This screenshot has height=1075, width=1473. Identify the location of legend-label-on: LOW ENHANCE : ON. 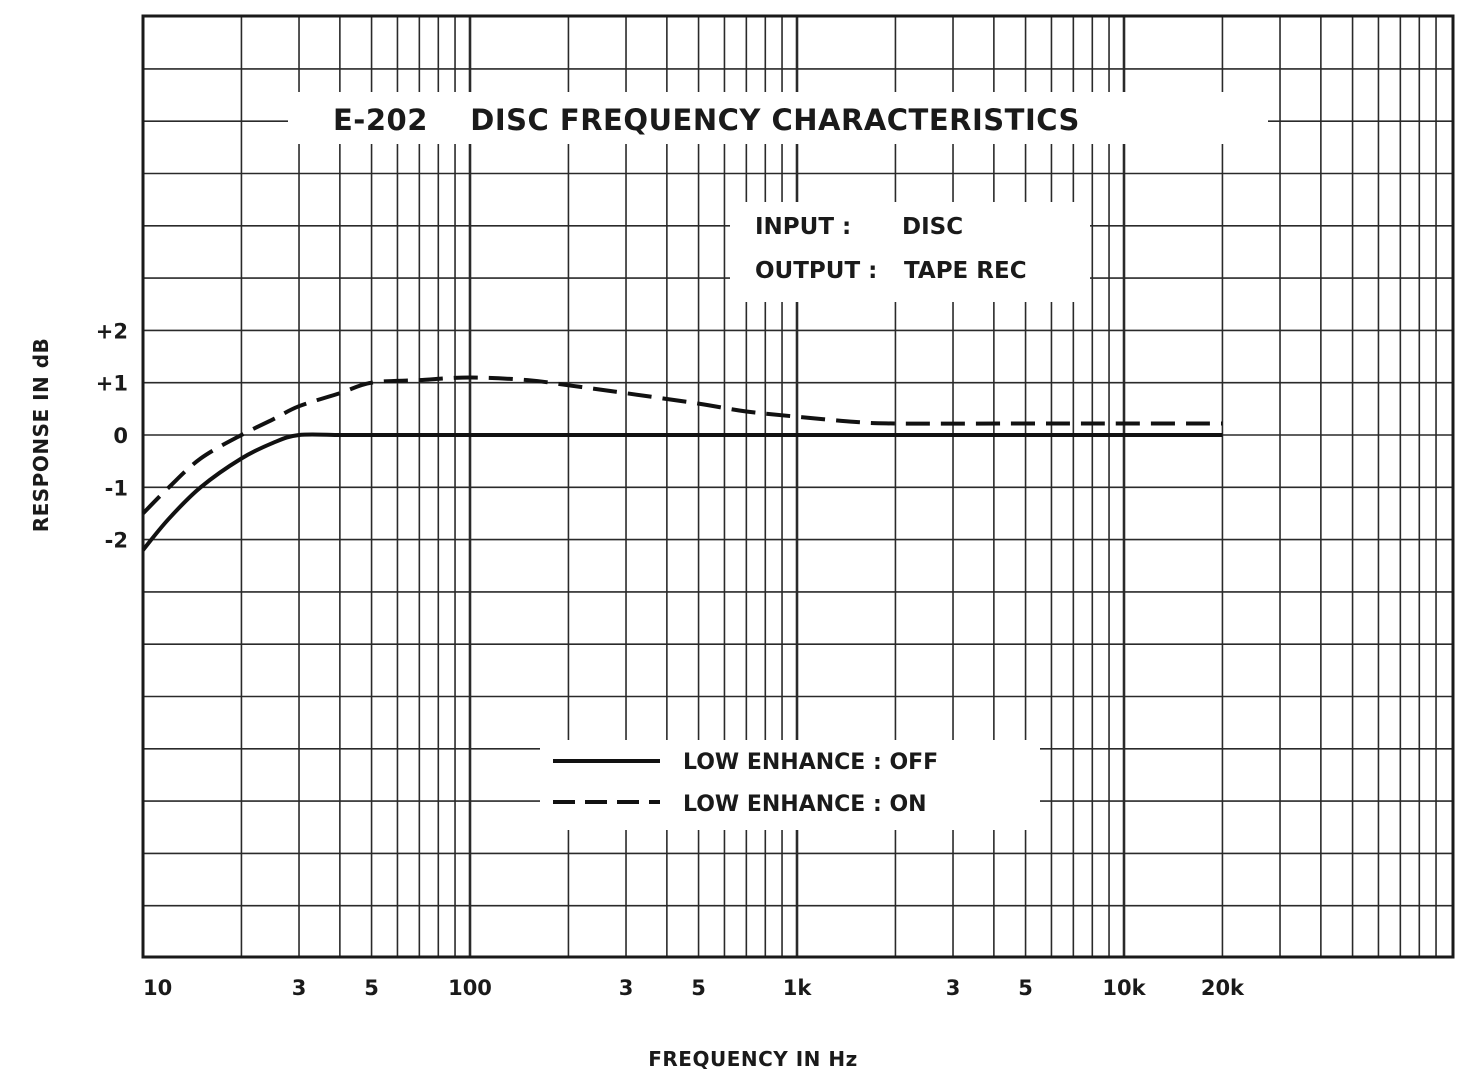
(805, 804).